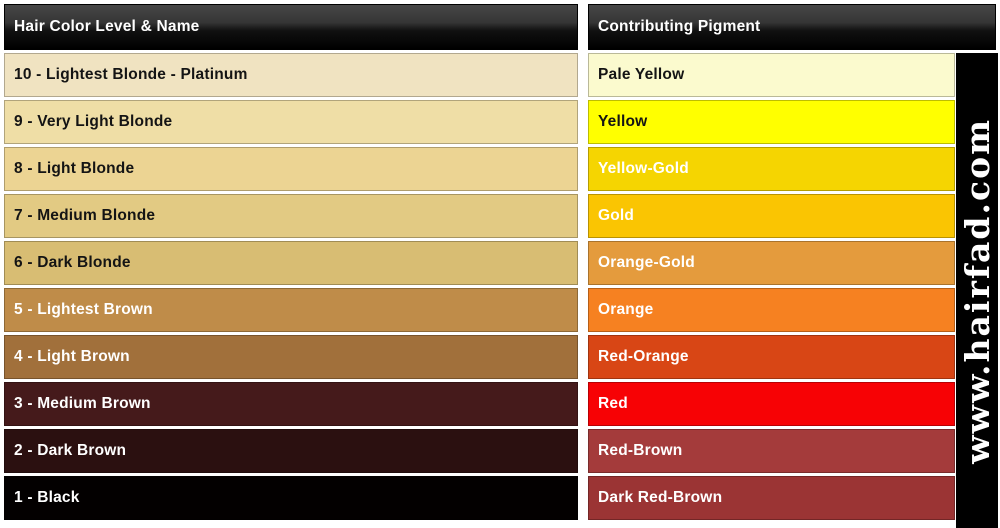  Describe the element at coordinates (771, 75) in the screenshot. I see `pigment-cell: Pale Yellow` at that location.